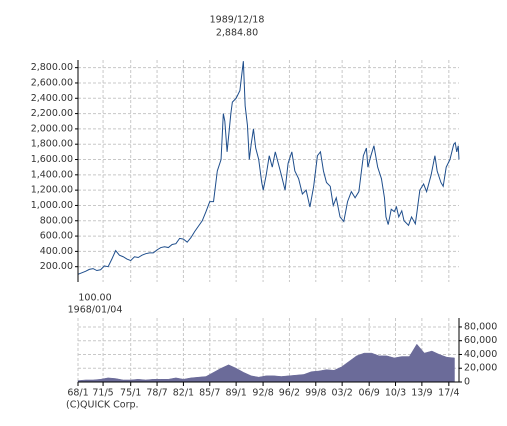 The image size is (507, 426). What do you see at coordinates (130, 393) in the screenshot?
I see `x-tick-label: 75/1` at bounding box center [130, 393].